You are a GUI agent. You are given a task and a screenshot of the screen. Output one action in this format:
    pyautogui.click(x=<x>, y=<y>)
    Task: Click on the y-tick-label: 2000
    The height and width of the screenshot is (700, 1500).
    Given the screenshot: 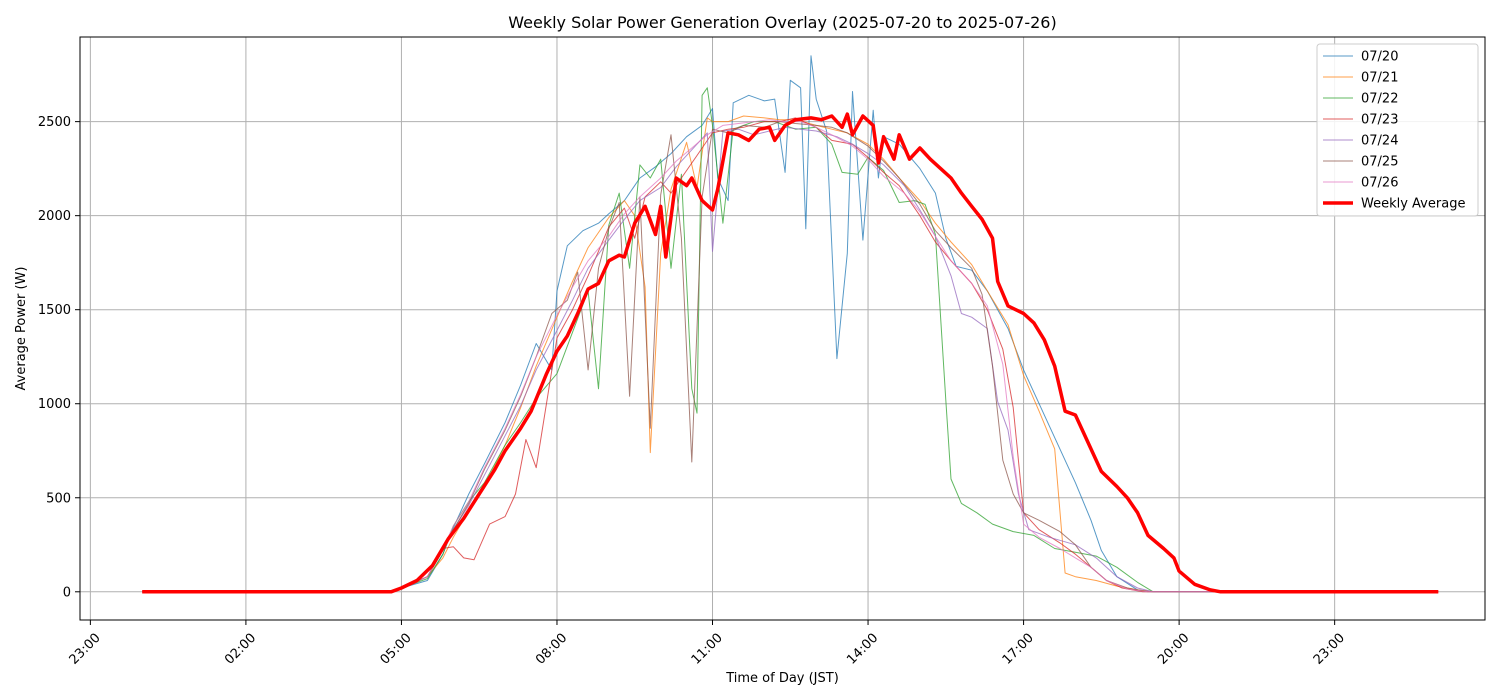 What is the action you would take?
    pyautogui.click(x=54, y=216)
    